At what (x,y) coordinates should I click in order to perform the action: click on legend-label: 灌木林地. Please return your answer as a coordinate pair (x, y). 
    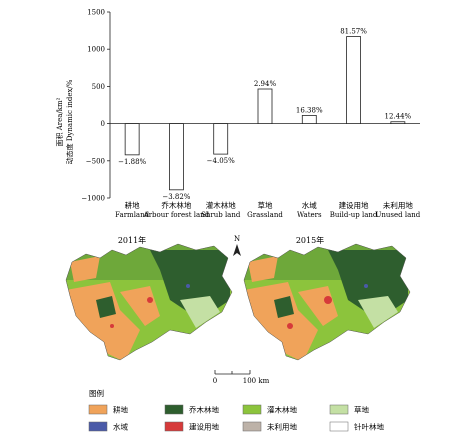
    Looking at the image, I should click on (282, 410).